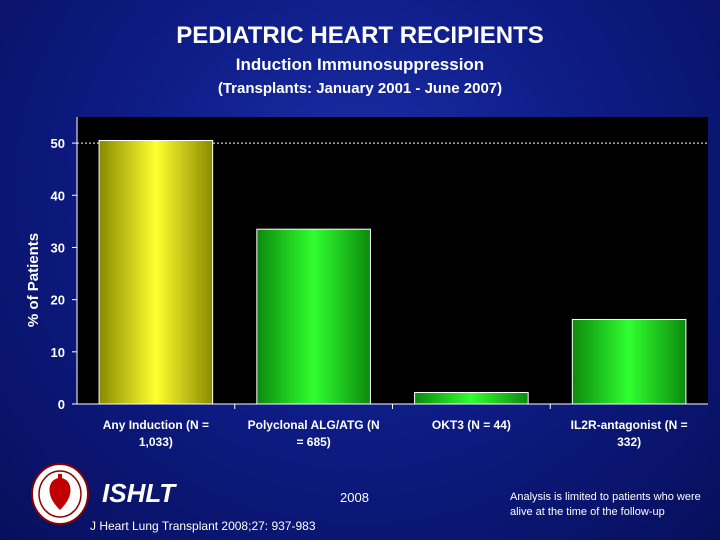  What do you see at coordinates (58, 352) in the screenshot?
I see `y-tick-label: 10` at bounding box center [58, 352].